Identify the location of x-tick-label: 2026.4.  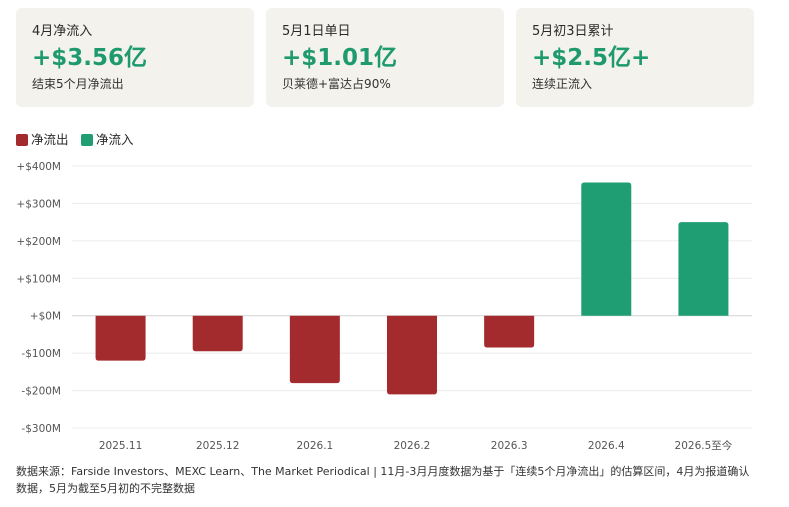
(606, 446).